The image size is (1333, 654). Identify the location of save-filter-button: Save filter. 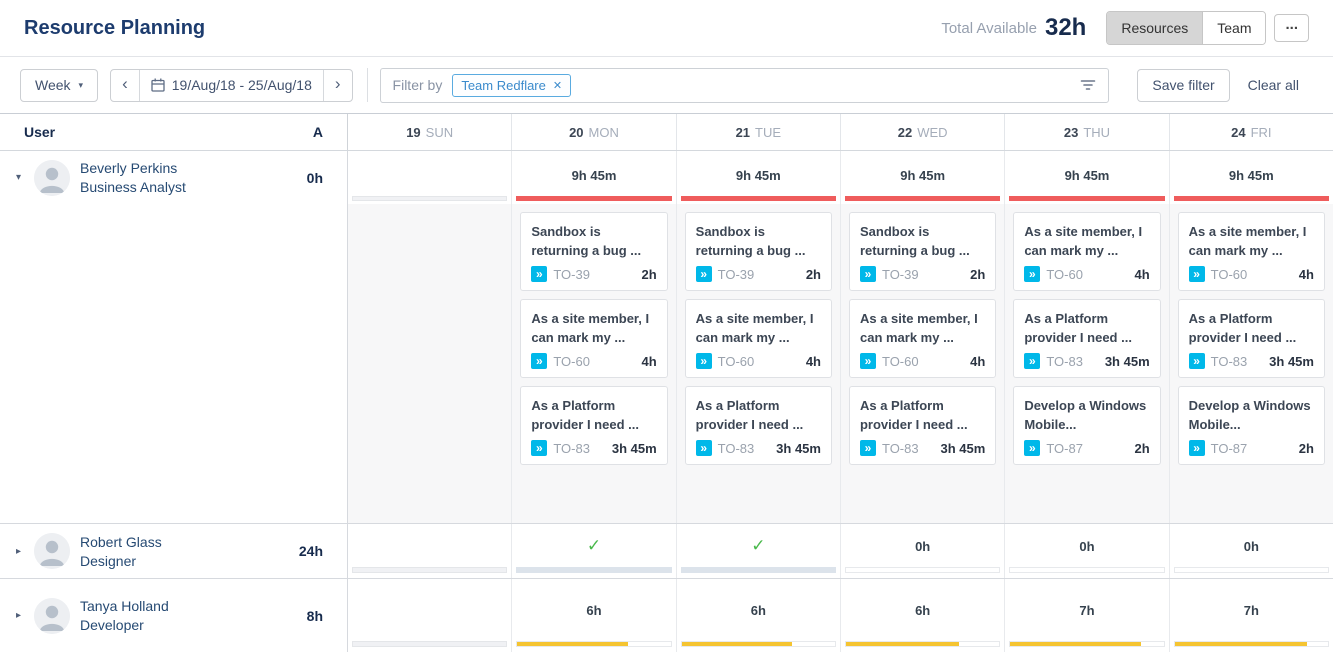
(1183, 85).